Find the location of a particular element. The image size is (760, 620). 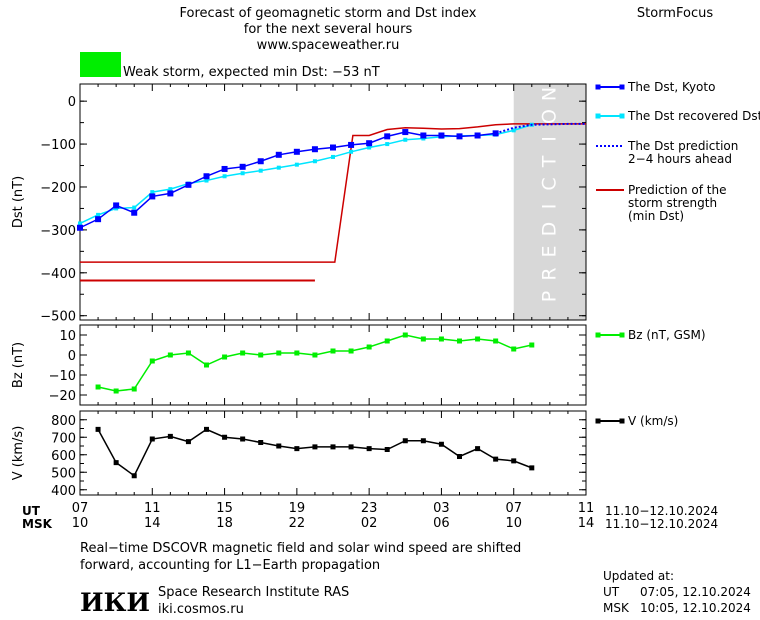

y-tick-label: 600 is located at coordinates (63, 456).